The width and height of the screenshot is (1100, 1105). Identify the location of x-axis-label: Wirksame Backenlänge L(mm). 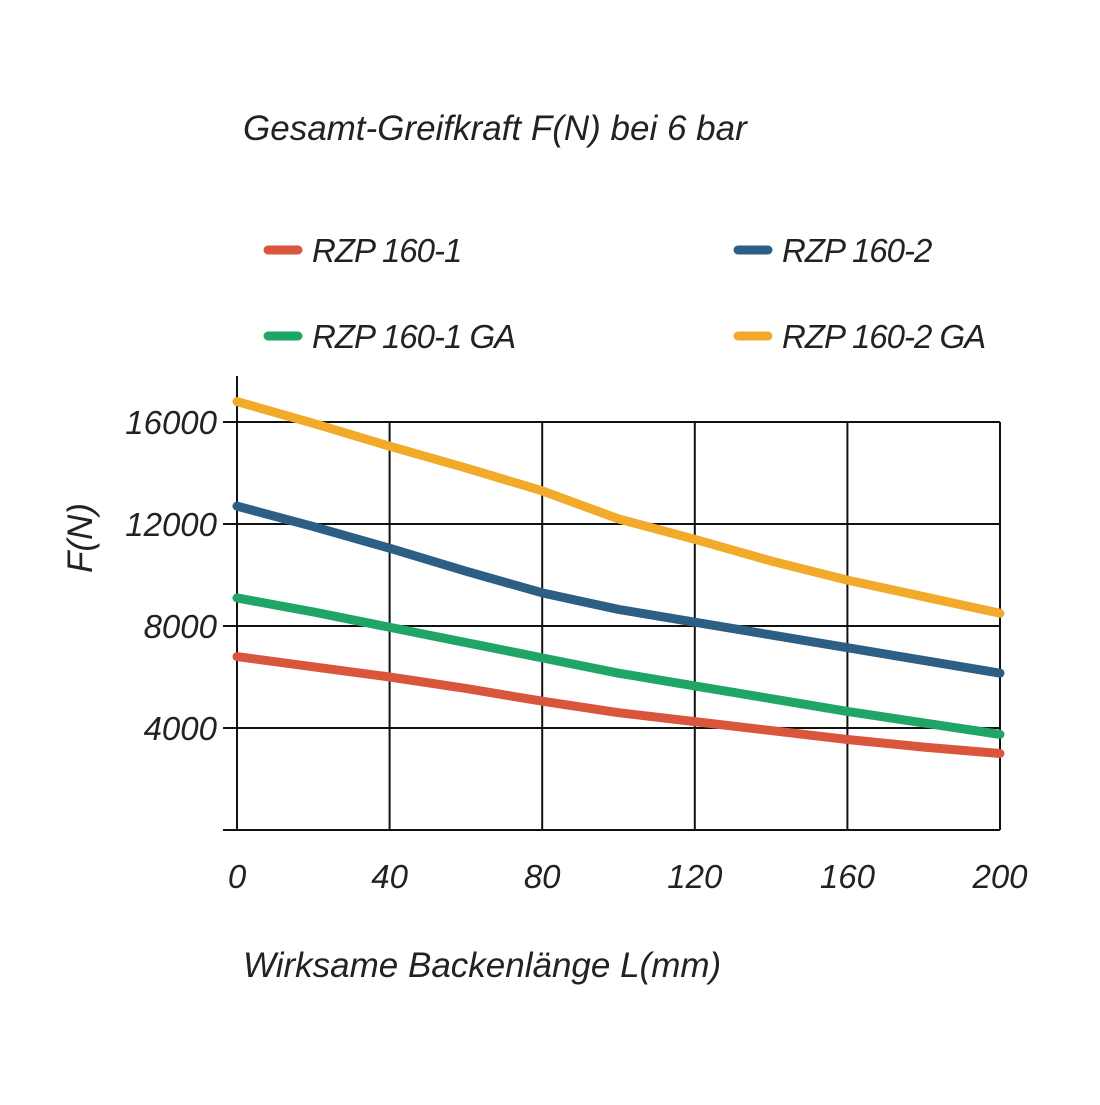
(482, 965).